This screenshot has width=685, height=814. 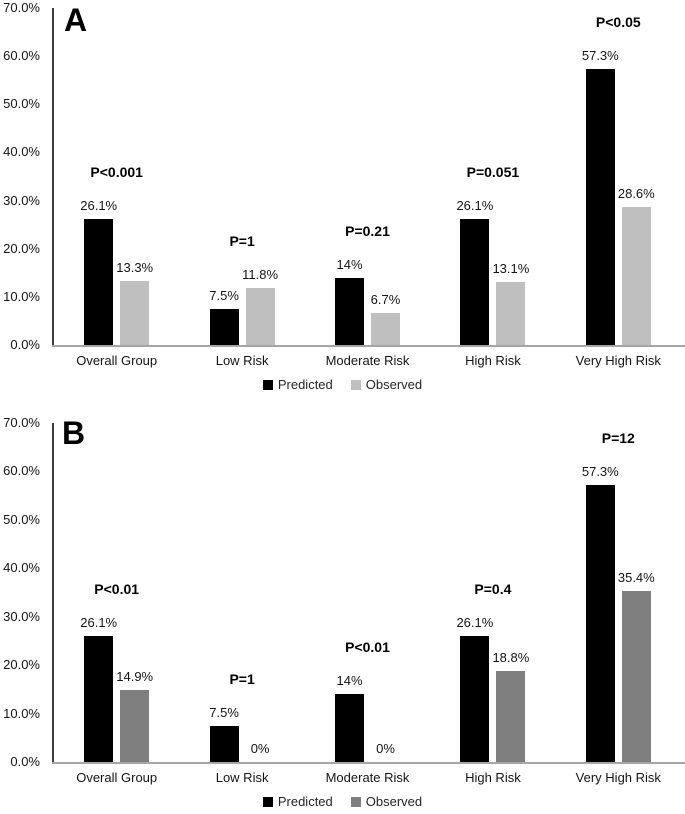 What do you see at coordinates (260, 275) in the screenshot?
I see `value-label-observed-low-risk: 11.8%` at bounding box center [260, 275].